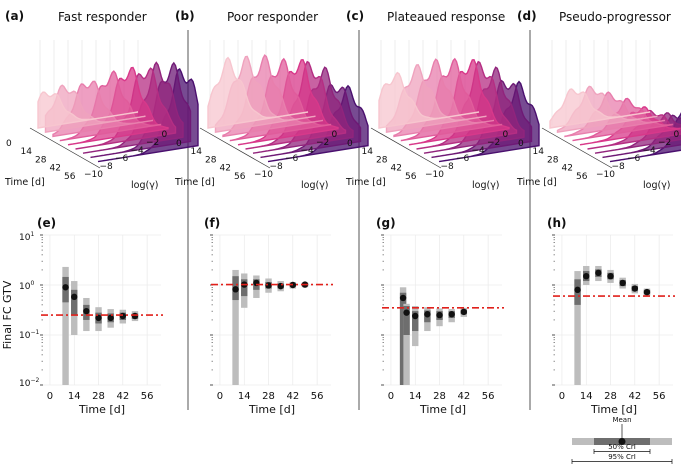 The width and height of the screenshot is (681, 465). What do you see at coordinates (271, 325) in the screenshot?
I see `interval-panel-2: 0 14 28 42 56 Time [d]` at bounding box center [271, 325].